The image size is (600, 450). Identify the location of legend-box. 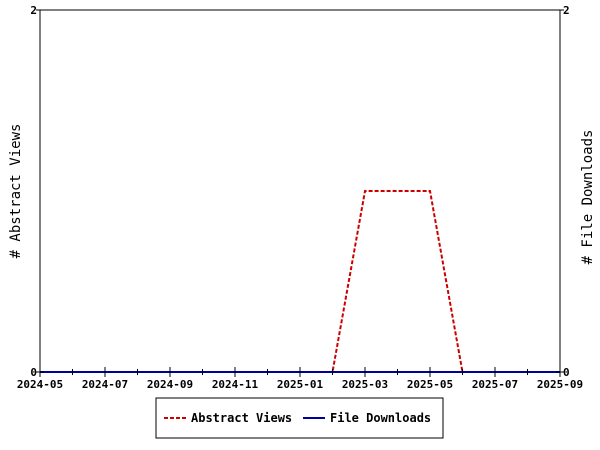
(299, 418).